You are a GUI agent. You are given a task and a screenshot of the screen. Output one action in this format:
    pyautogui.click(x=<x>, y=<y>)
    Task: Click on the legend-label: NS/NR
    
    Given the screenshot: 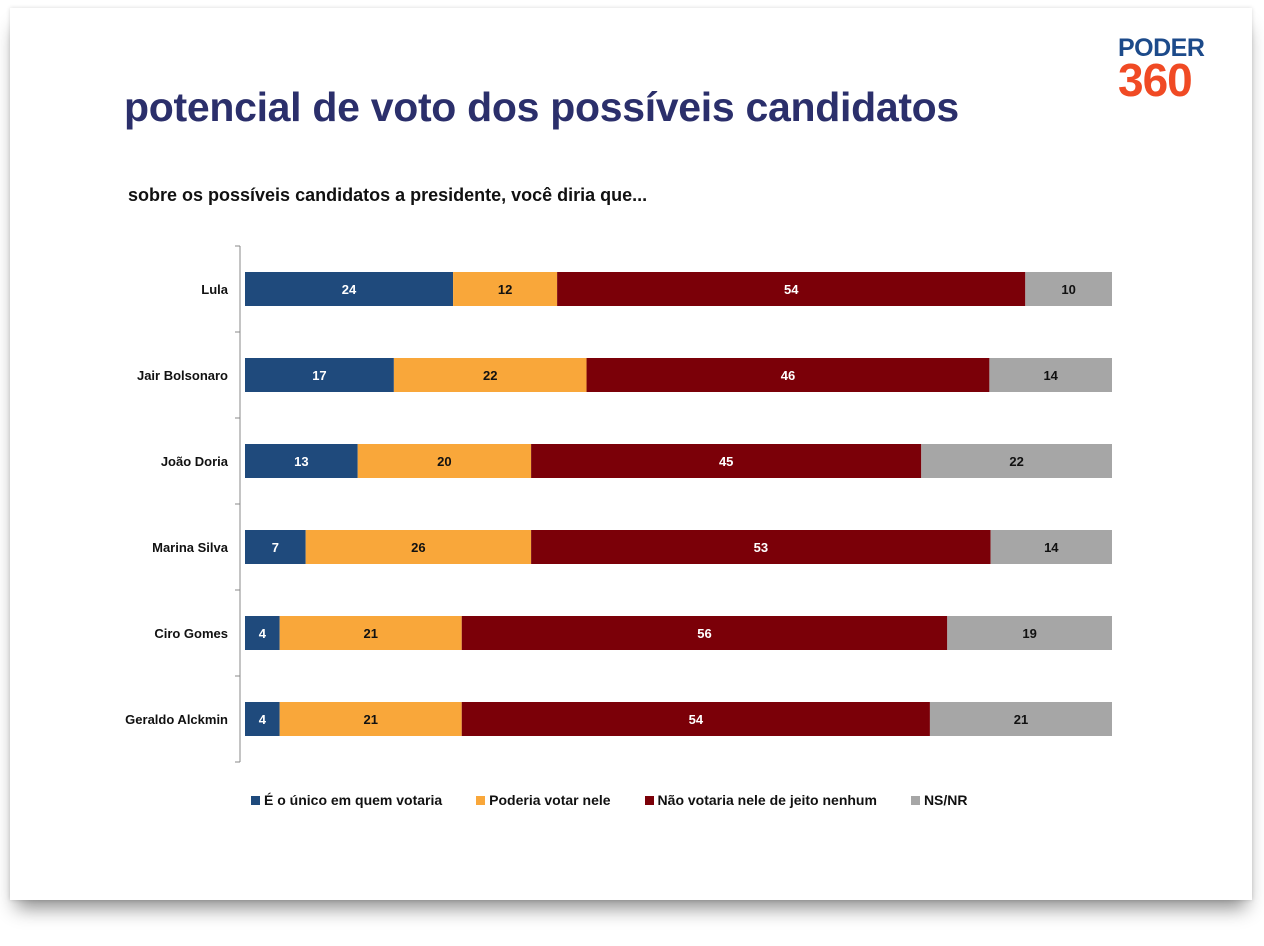 What is the action you would take?
    pyautogui.click(x=945, y=800)
    